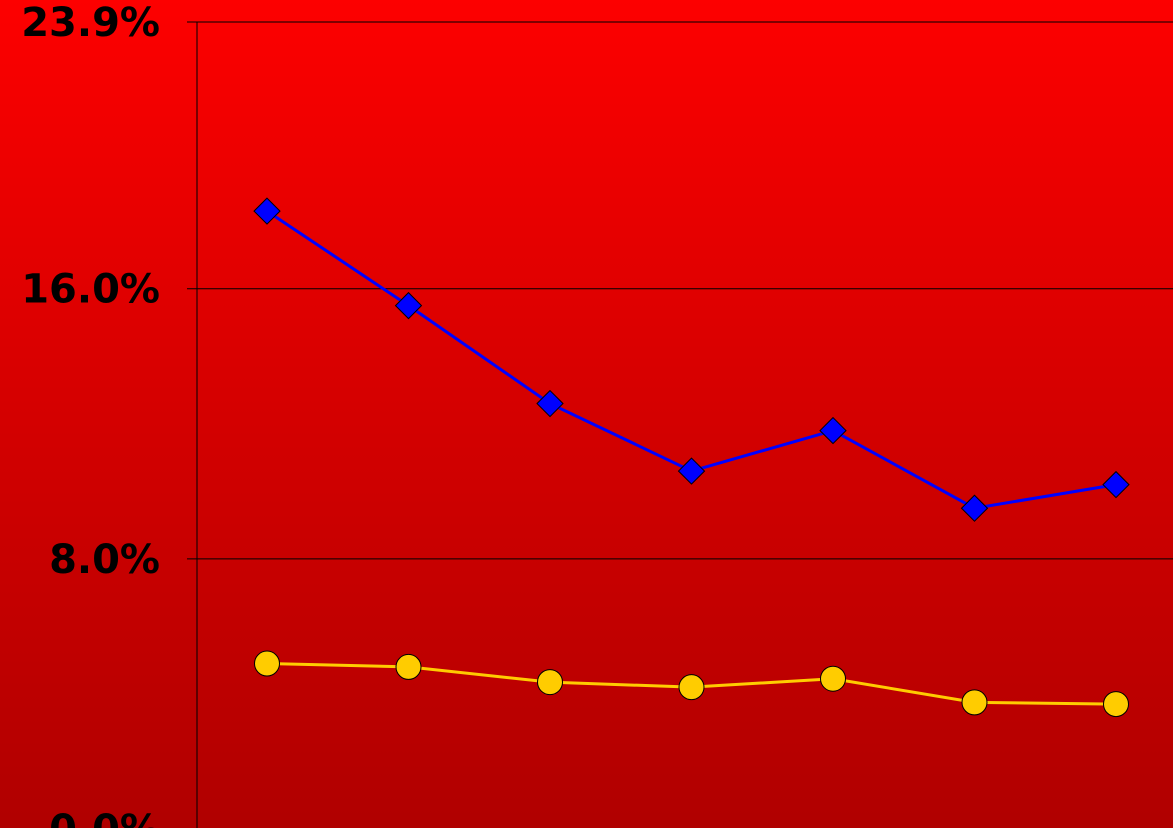 The width and height of the screenshot is (1173, 828). What do you see at coordinates (90, 23) in the screenshot?
I see `y-tick-label: 23.9%` at bounding box center [90, 23].